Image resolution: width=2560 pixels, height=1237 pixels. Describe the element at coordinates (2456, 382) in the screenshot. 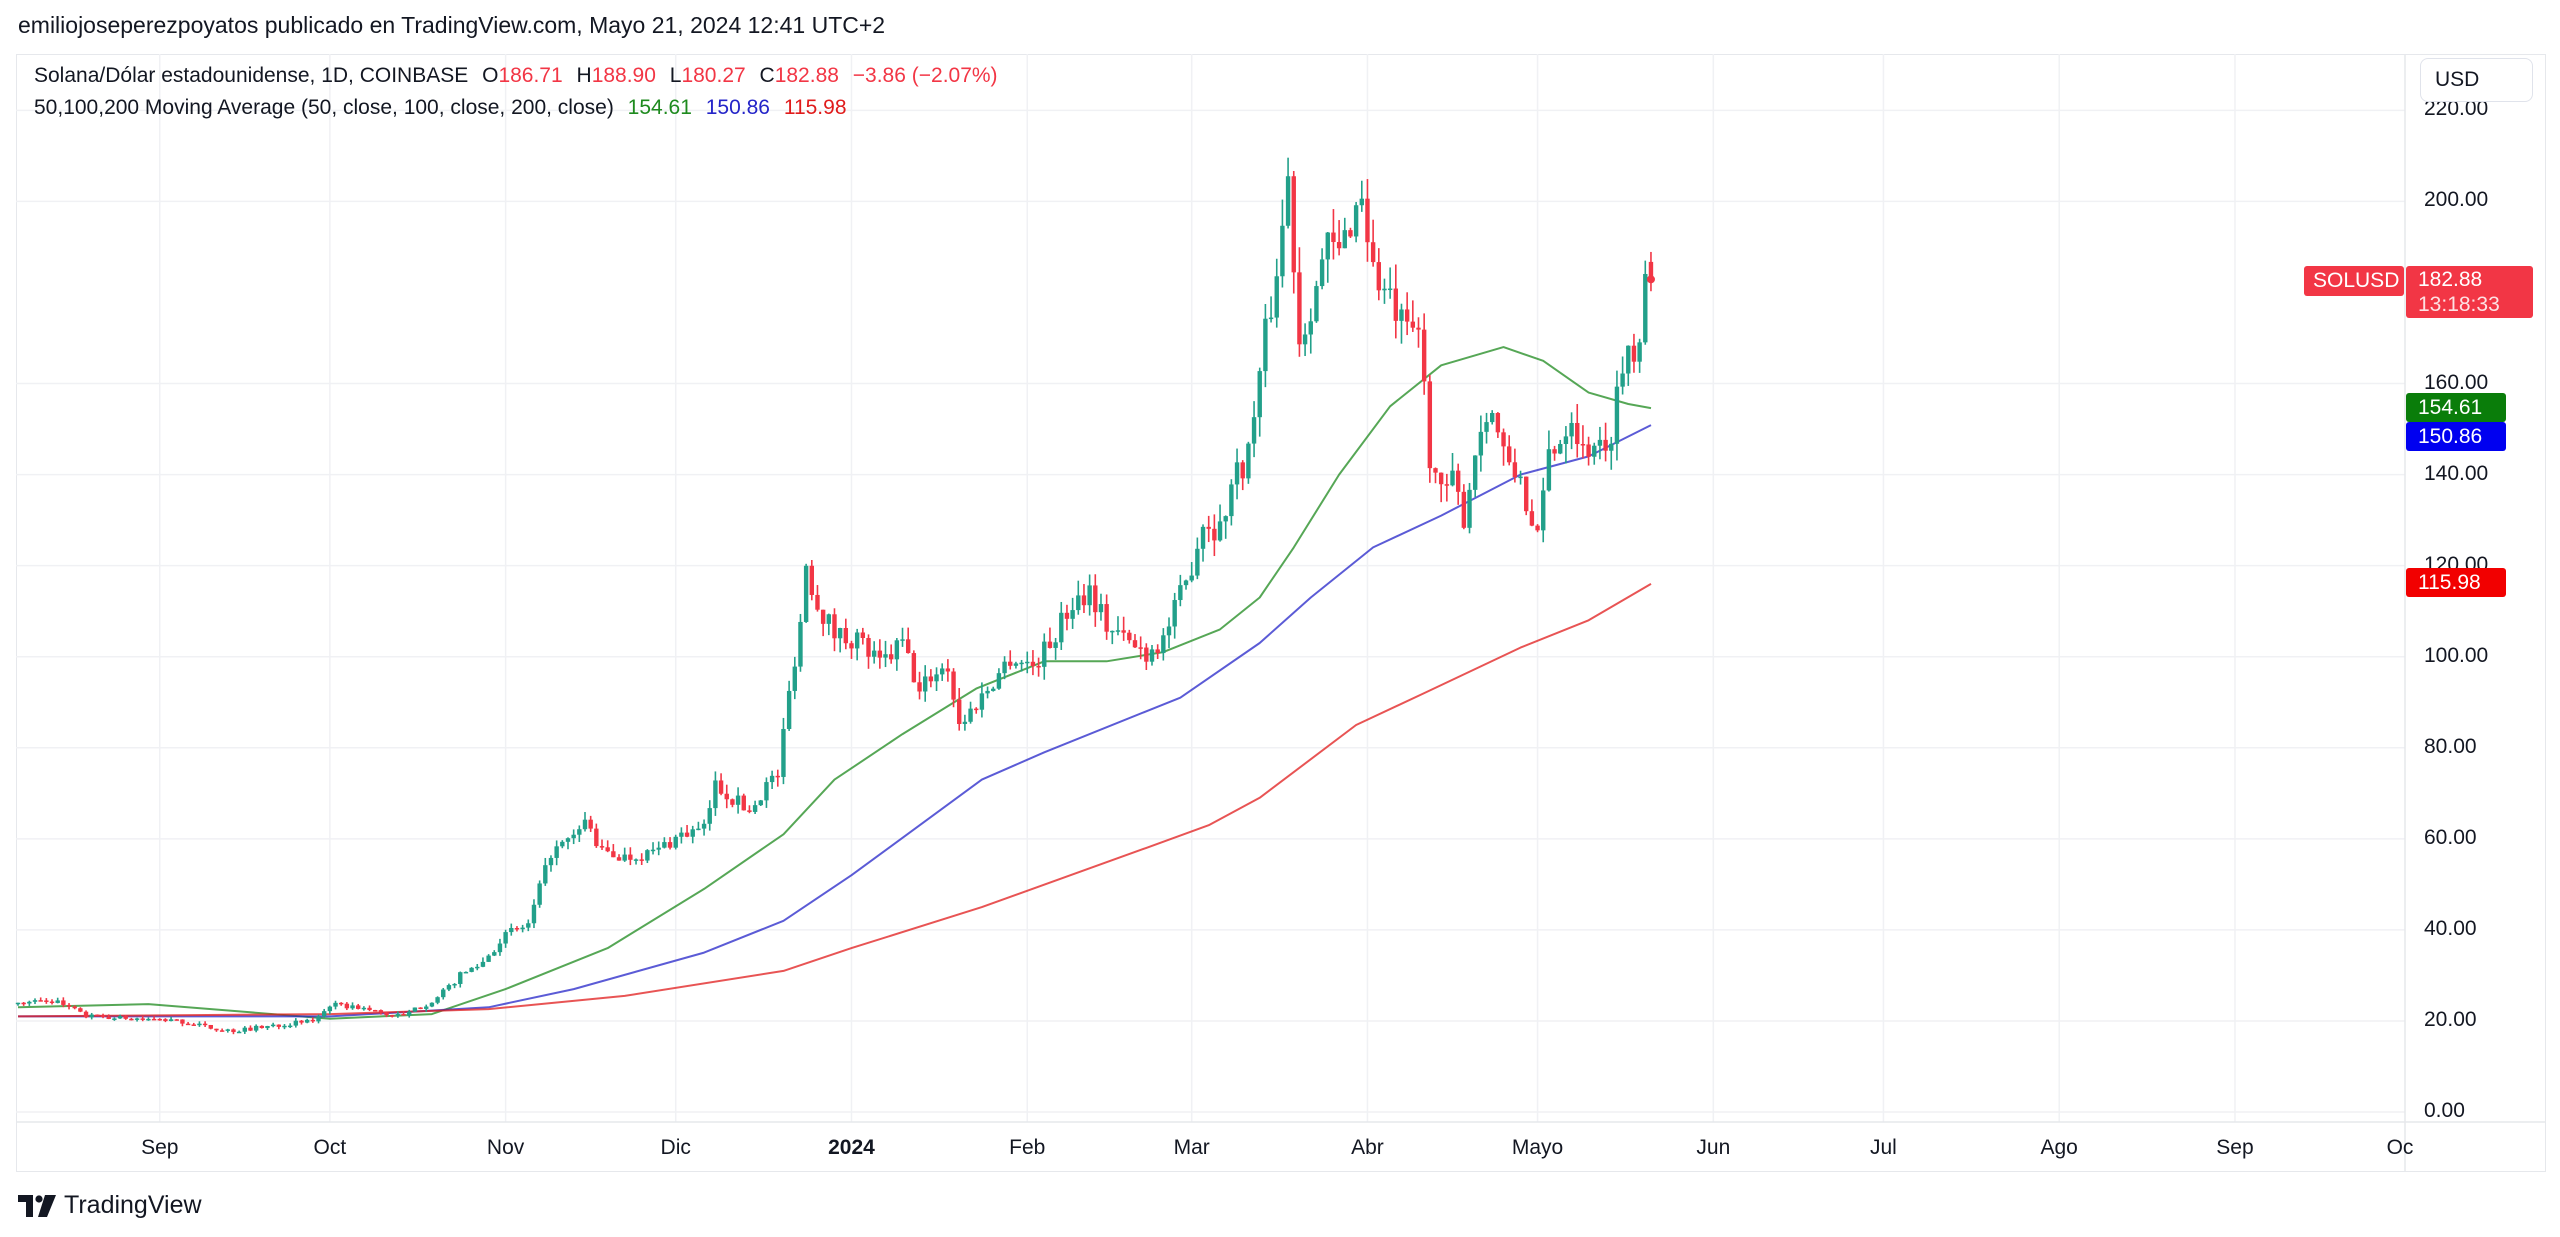

I see `price-tick-label: 160.00` at that location.